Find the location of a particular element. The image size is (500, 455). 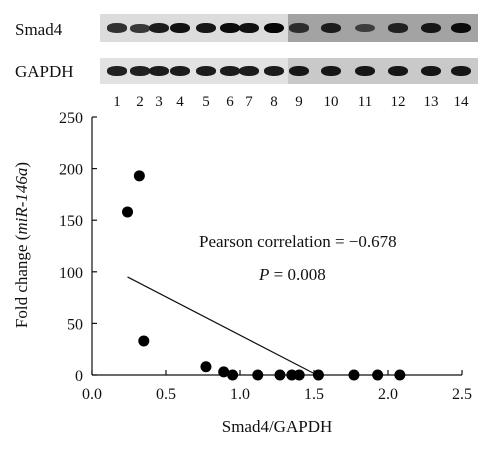

lane-number: 5 is located at coordinates (206, 102).